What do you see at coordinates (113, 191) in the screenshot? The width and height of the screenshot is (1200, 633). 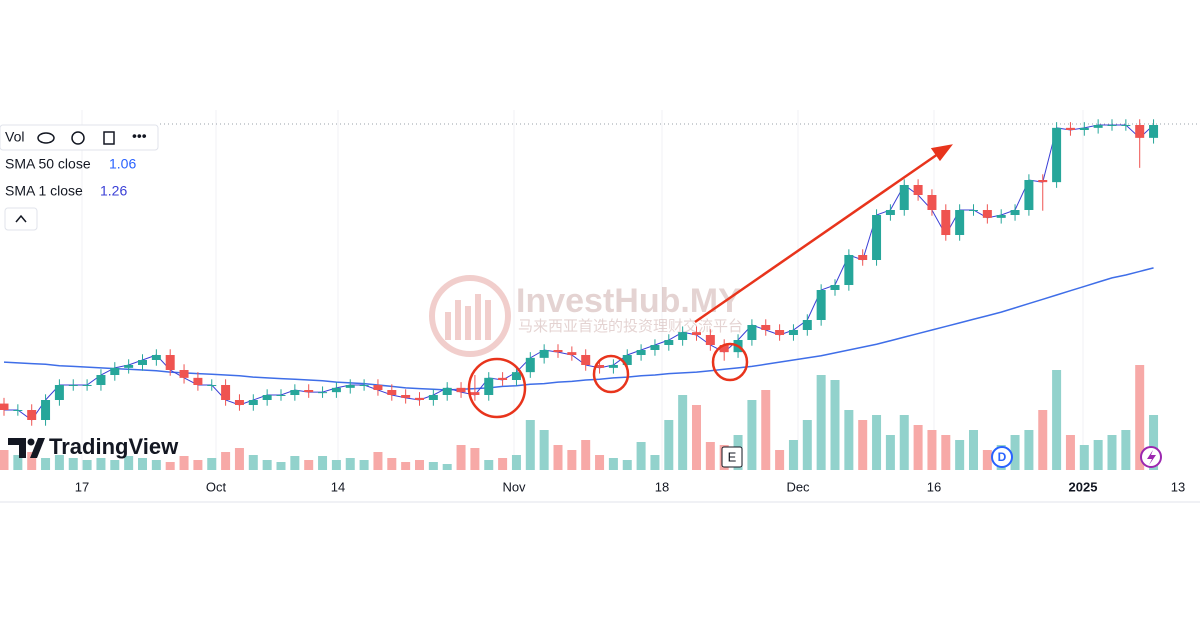 I see `legend-sma1-value: 1.26` at bounding box center [113, 191].